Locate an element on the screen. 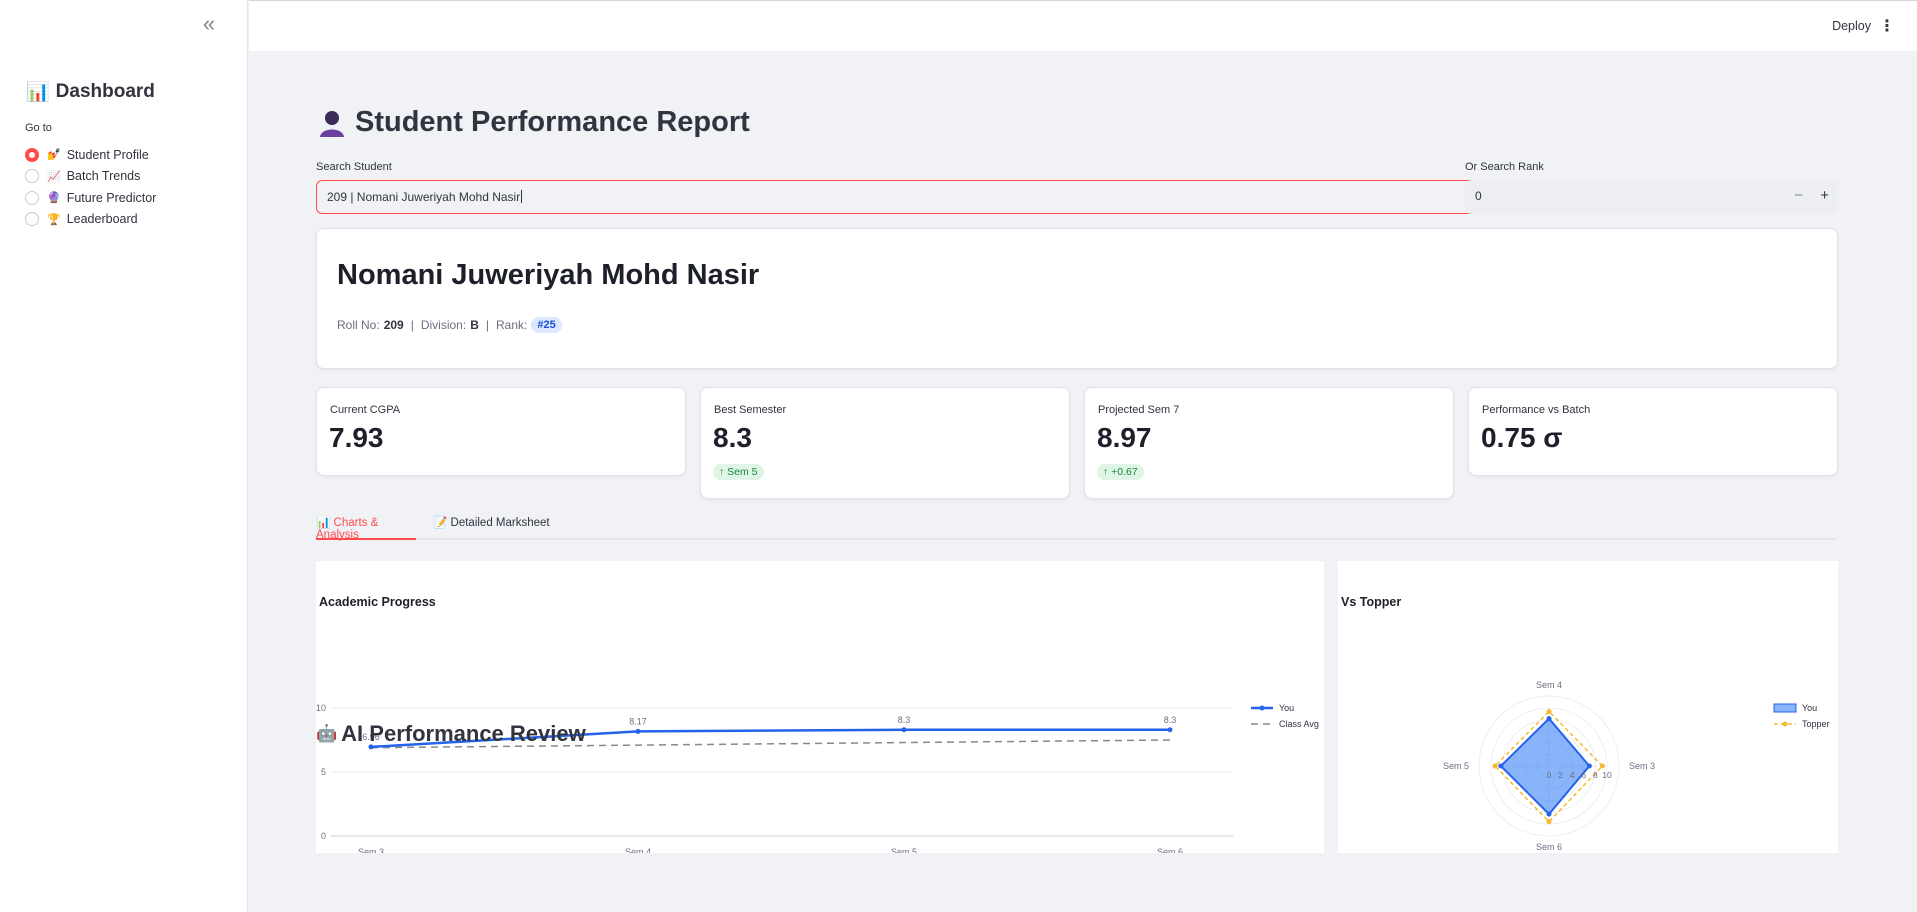 Image resolution: width=1917 pixels, height=912 pixels. nav-item-label: Student Profile is located at coordinates (107, 154).